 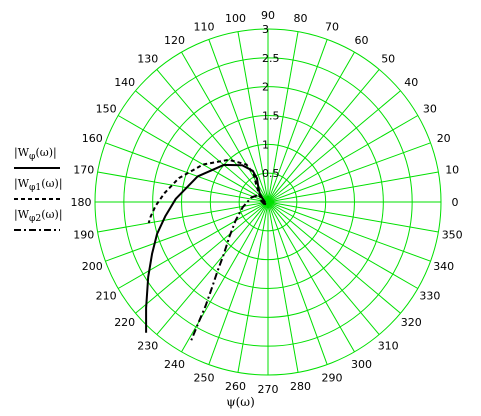 I want to click on angle-tick-label-190: 190, so click(x=83, y=235).